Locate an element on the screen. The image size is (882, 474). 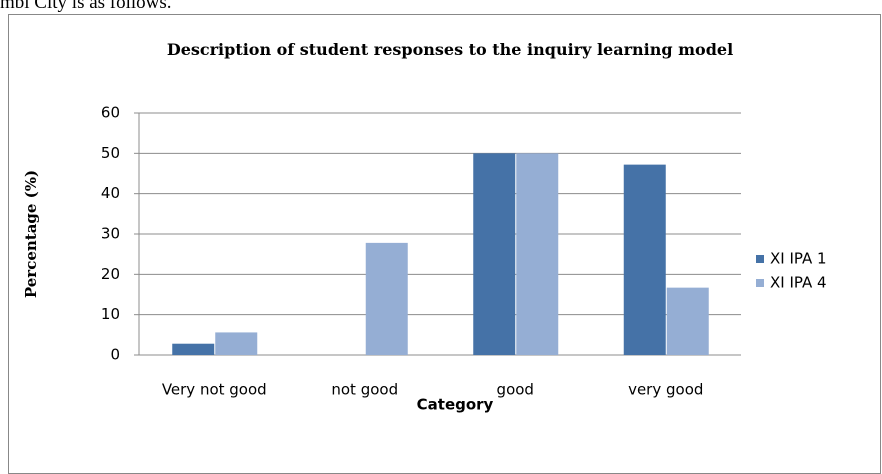
x-tick-label: good is located at coordinates (515, 390).